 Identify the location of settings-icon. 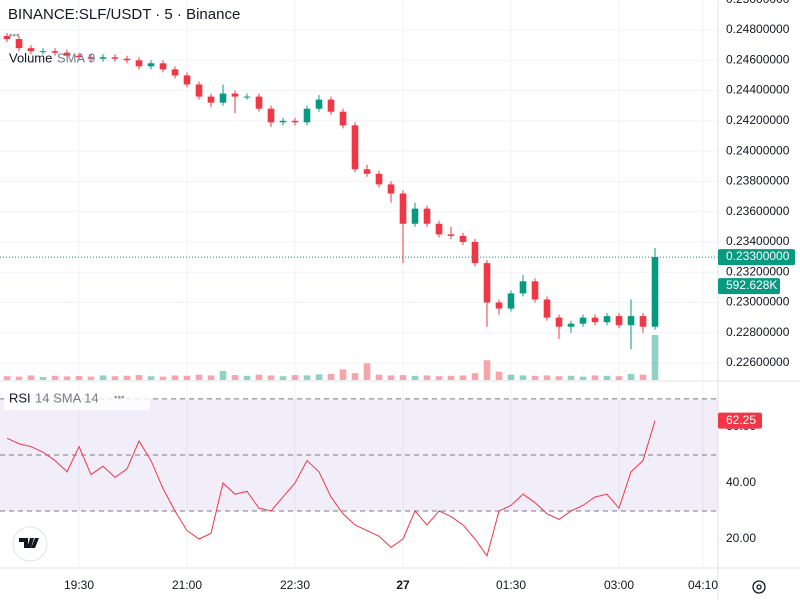
(759, 587).